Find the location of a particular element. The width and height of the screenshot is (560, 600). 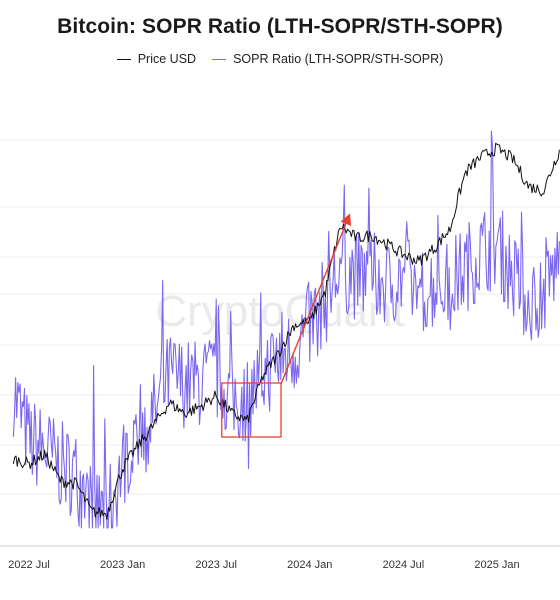

x-tick-label: 2023 Jan is located at coordinates (122, 565).